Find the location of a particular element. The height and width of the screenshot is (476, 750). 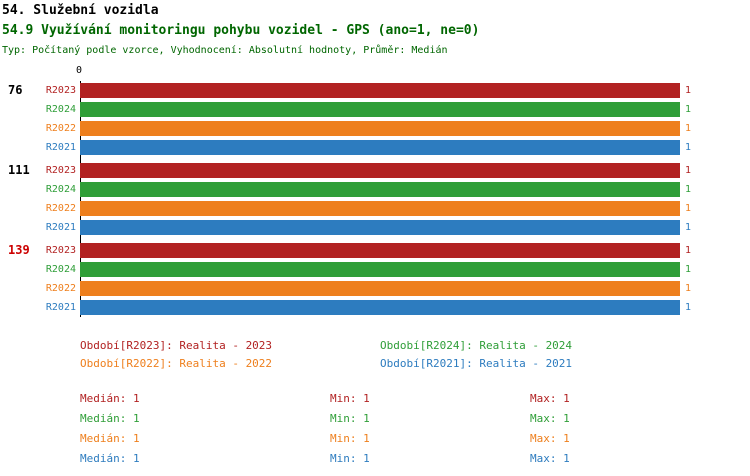

group-id-label: 111 is located at coordinates (19, 170).